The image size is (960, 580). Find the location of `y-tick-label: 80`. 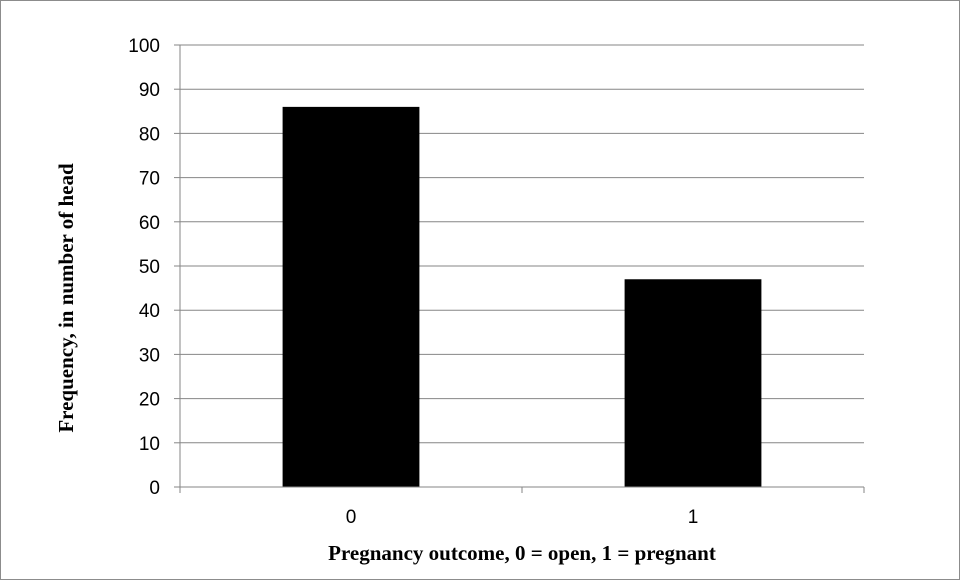

y-tick-label: 80 is located at coordinates (149, 134).